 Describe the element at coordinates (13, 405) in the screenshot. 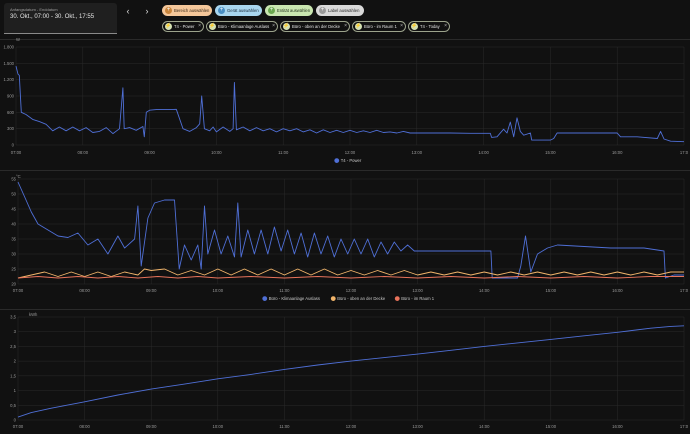

I see `y-tick-label: 0,5` at that location.